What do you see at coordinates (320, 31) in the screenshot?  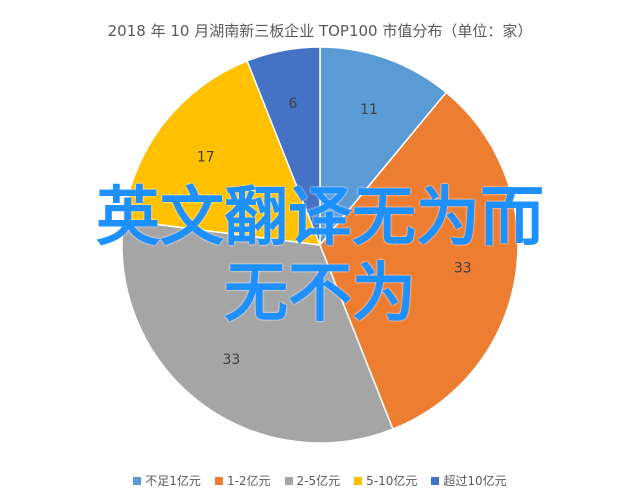 I see `chart-title: 2018 年 10 月湖南新三板企业 TOP100 市值分布（单位：家）` at bounding box center [320, 31].